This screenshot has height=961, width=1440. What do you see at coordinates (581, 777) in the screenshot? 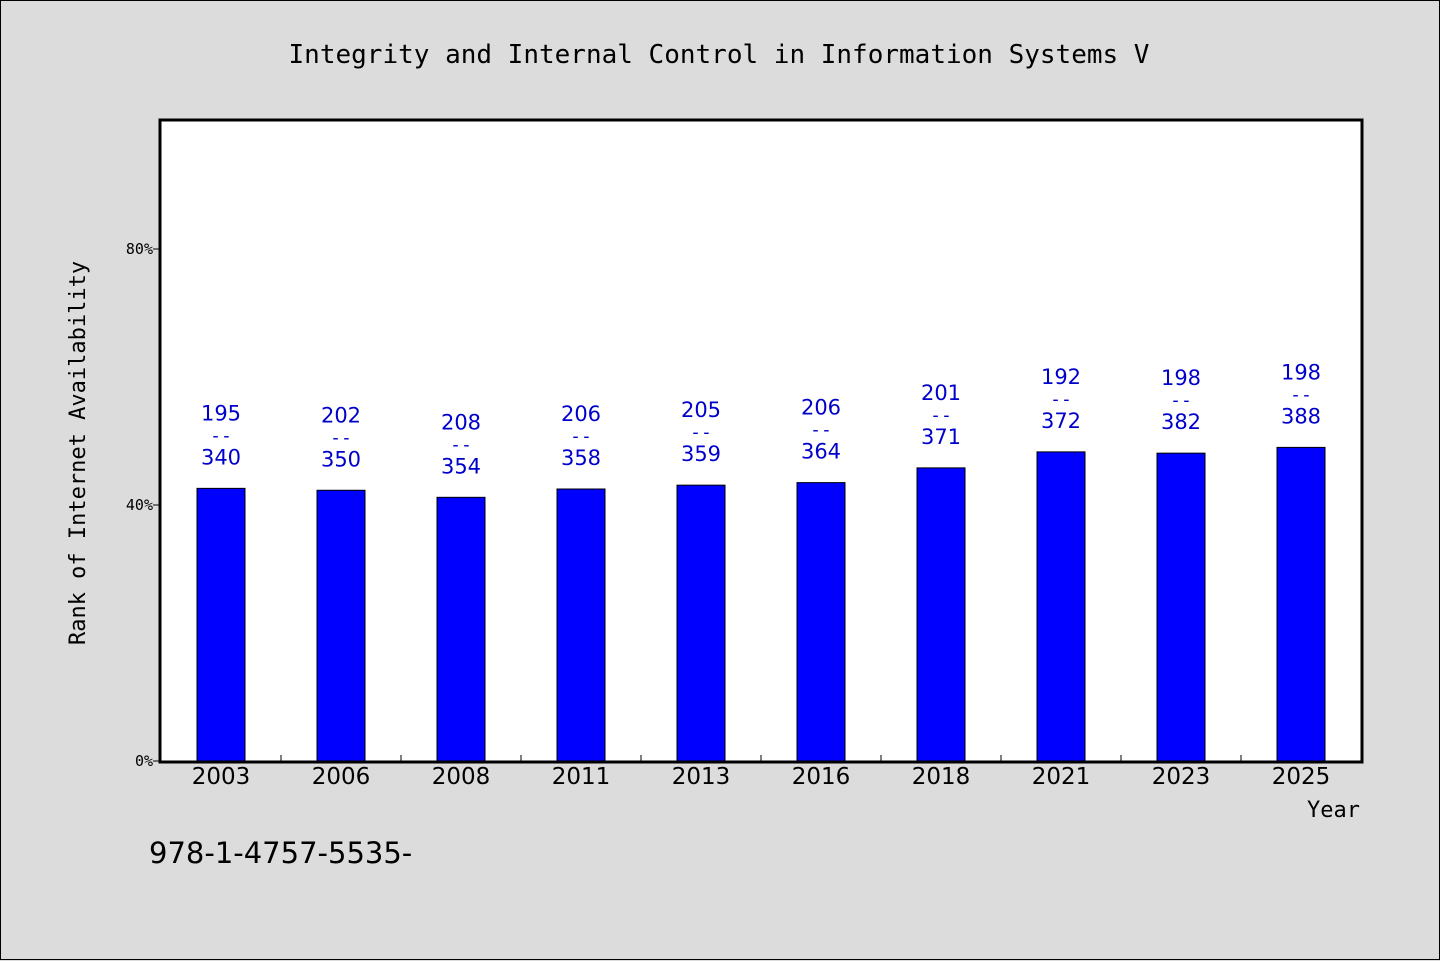
I see `x-tick-label: 2011` at bounding box center [581, 777].